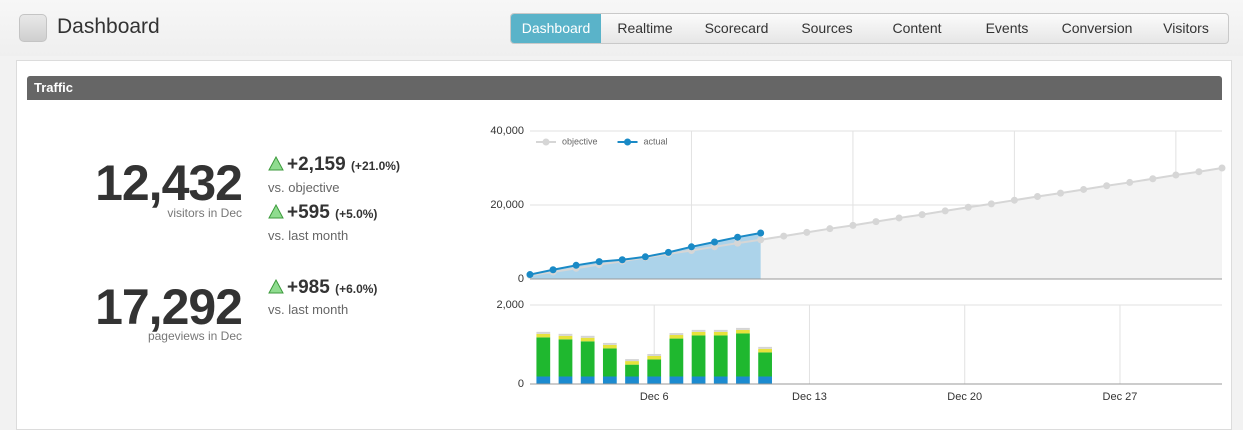 This screenshot has height=430, width=1243. I want to click on delta: +985 (+6.0%), so click(322, 288).